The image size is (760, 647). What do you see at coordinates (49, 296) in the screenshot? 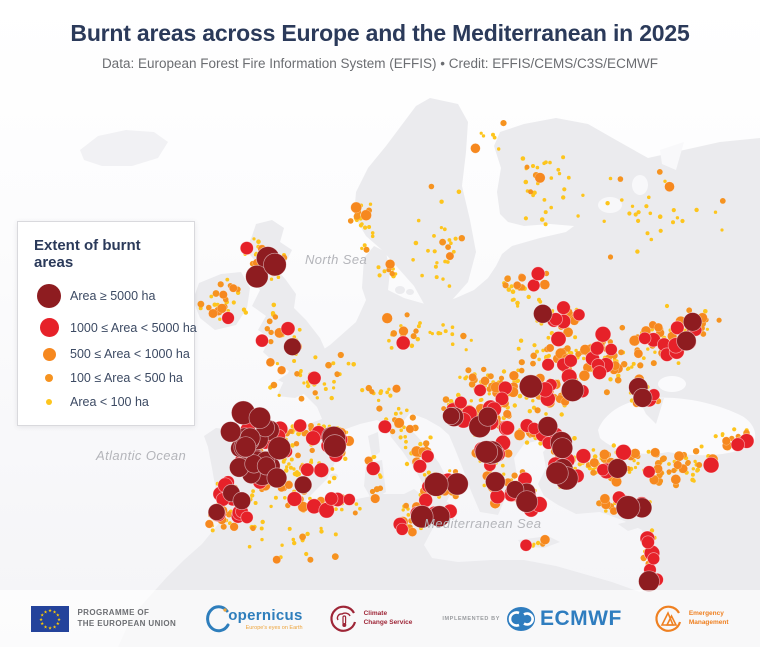
I see `legend-dot-wrap` at bounding box center [49, 296].